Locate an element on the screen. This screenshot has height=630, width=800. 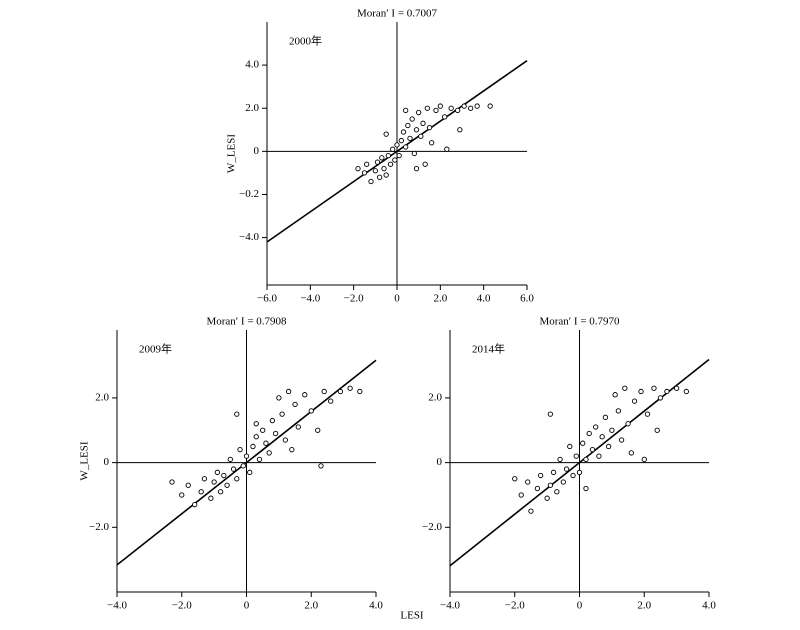
panel-label: 2014年 is located at coordinates (488, 349).